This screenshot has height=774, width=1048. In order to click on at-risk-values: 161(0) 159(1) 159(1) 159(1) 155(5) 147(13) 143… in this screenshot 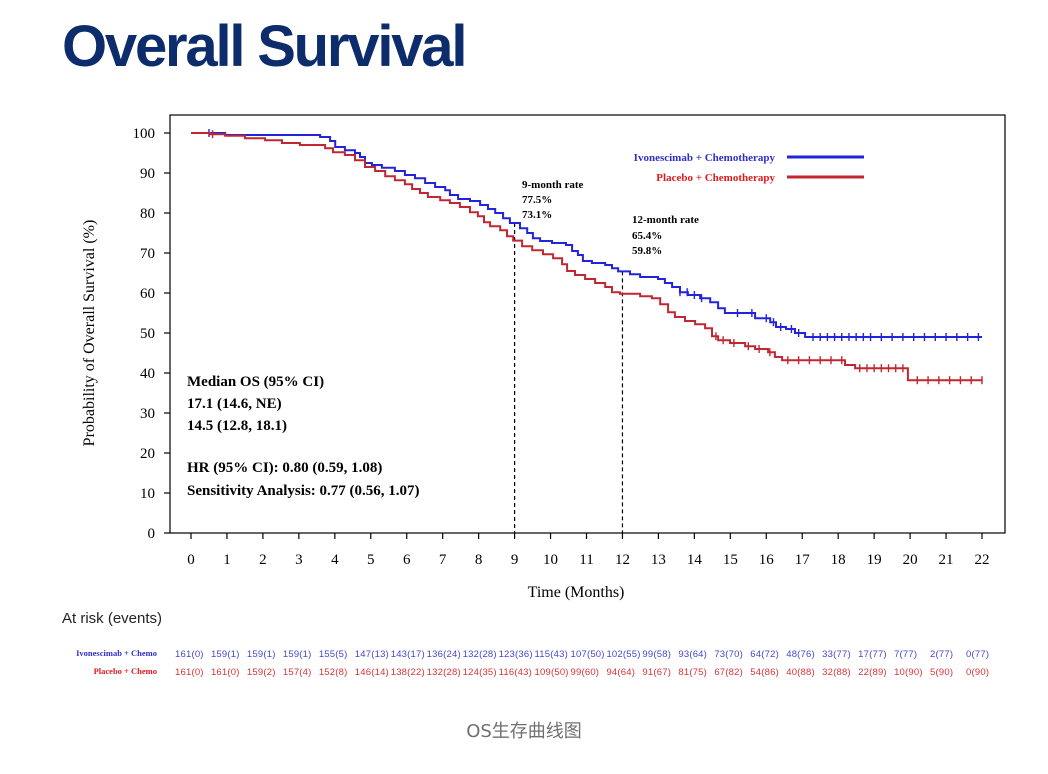, I will do `click(582, 663)`.